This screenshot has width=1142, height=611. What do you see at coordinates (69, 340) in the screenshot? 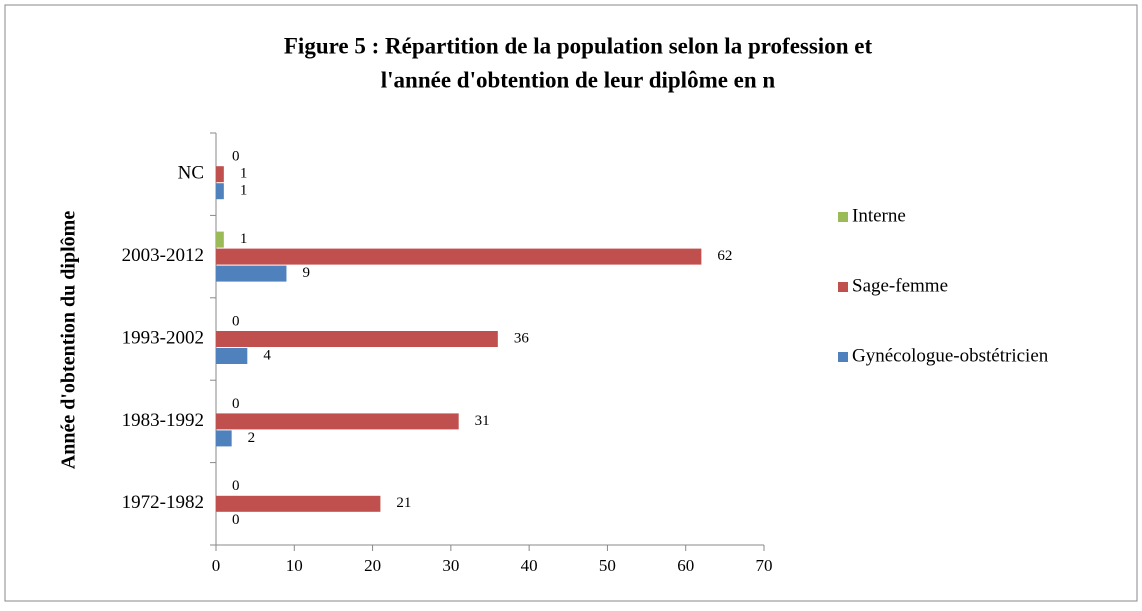
I see `y-axis-title: Année d'obtention du diplôme` at bounding box center [69, 340].